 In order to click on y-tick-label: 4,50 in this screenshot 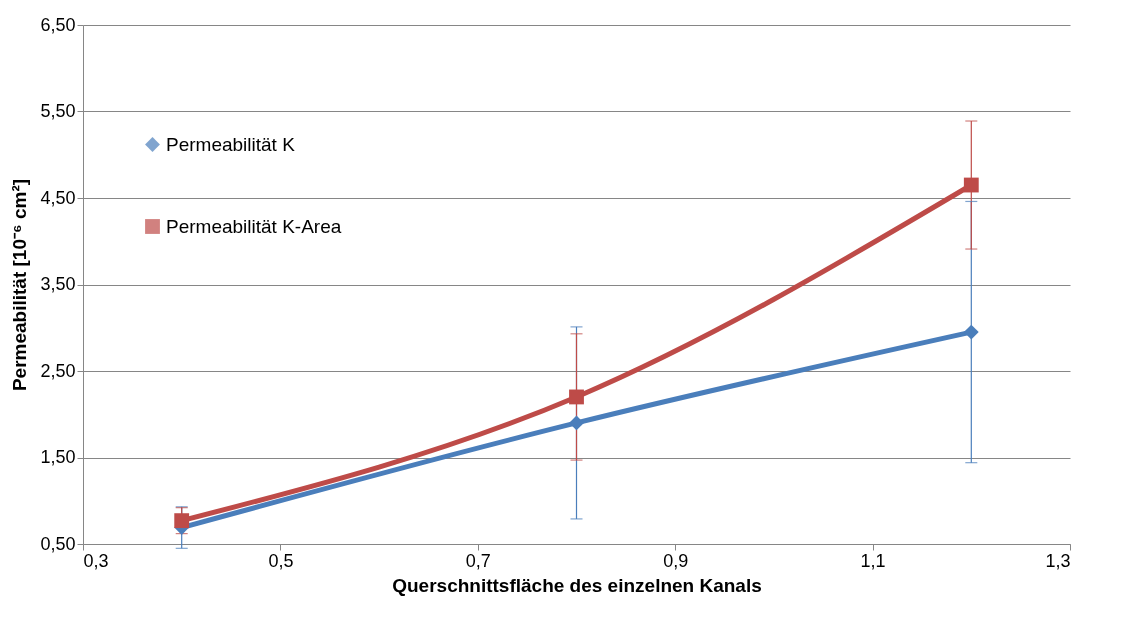, I will do `click(58, 197)`.